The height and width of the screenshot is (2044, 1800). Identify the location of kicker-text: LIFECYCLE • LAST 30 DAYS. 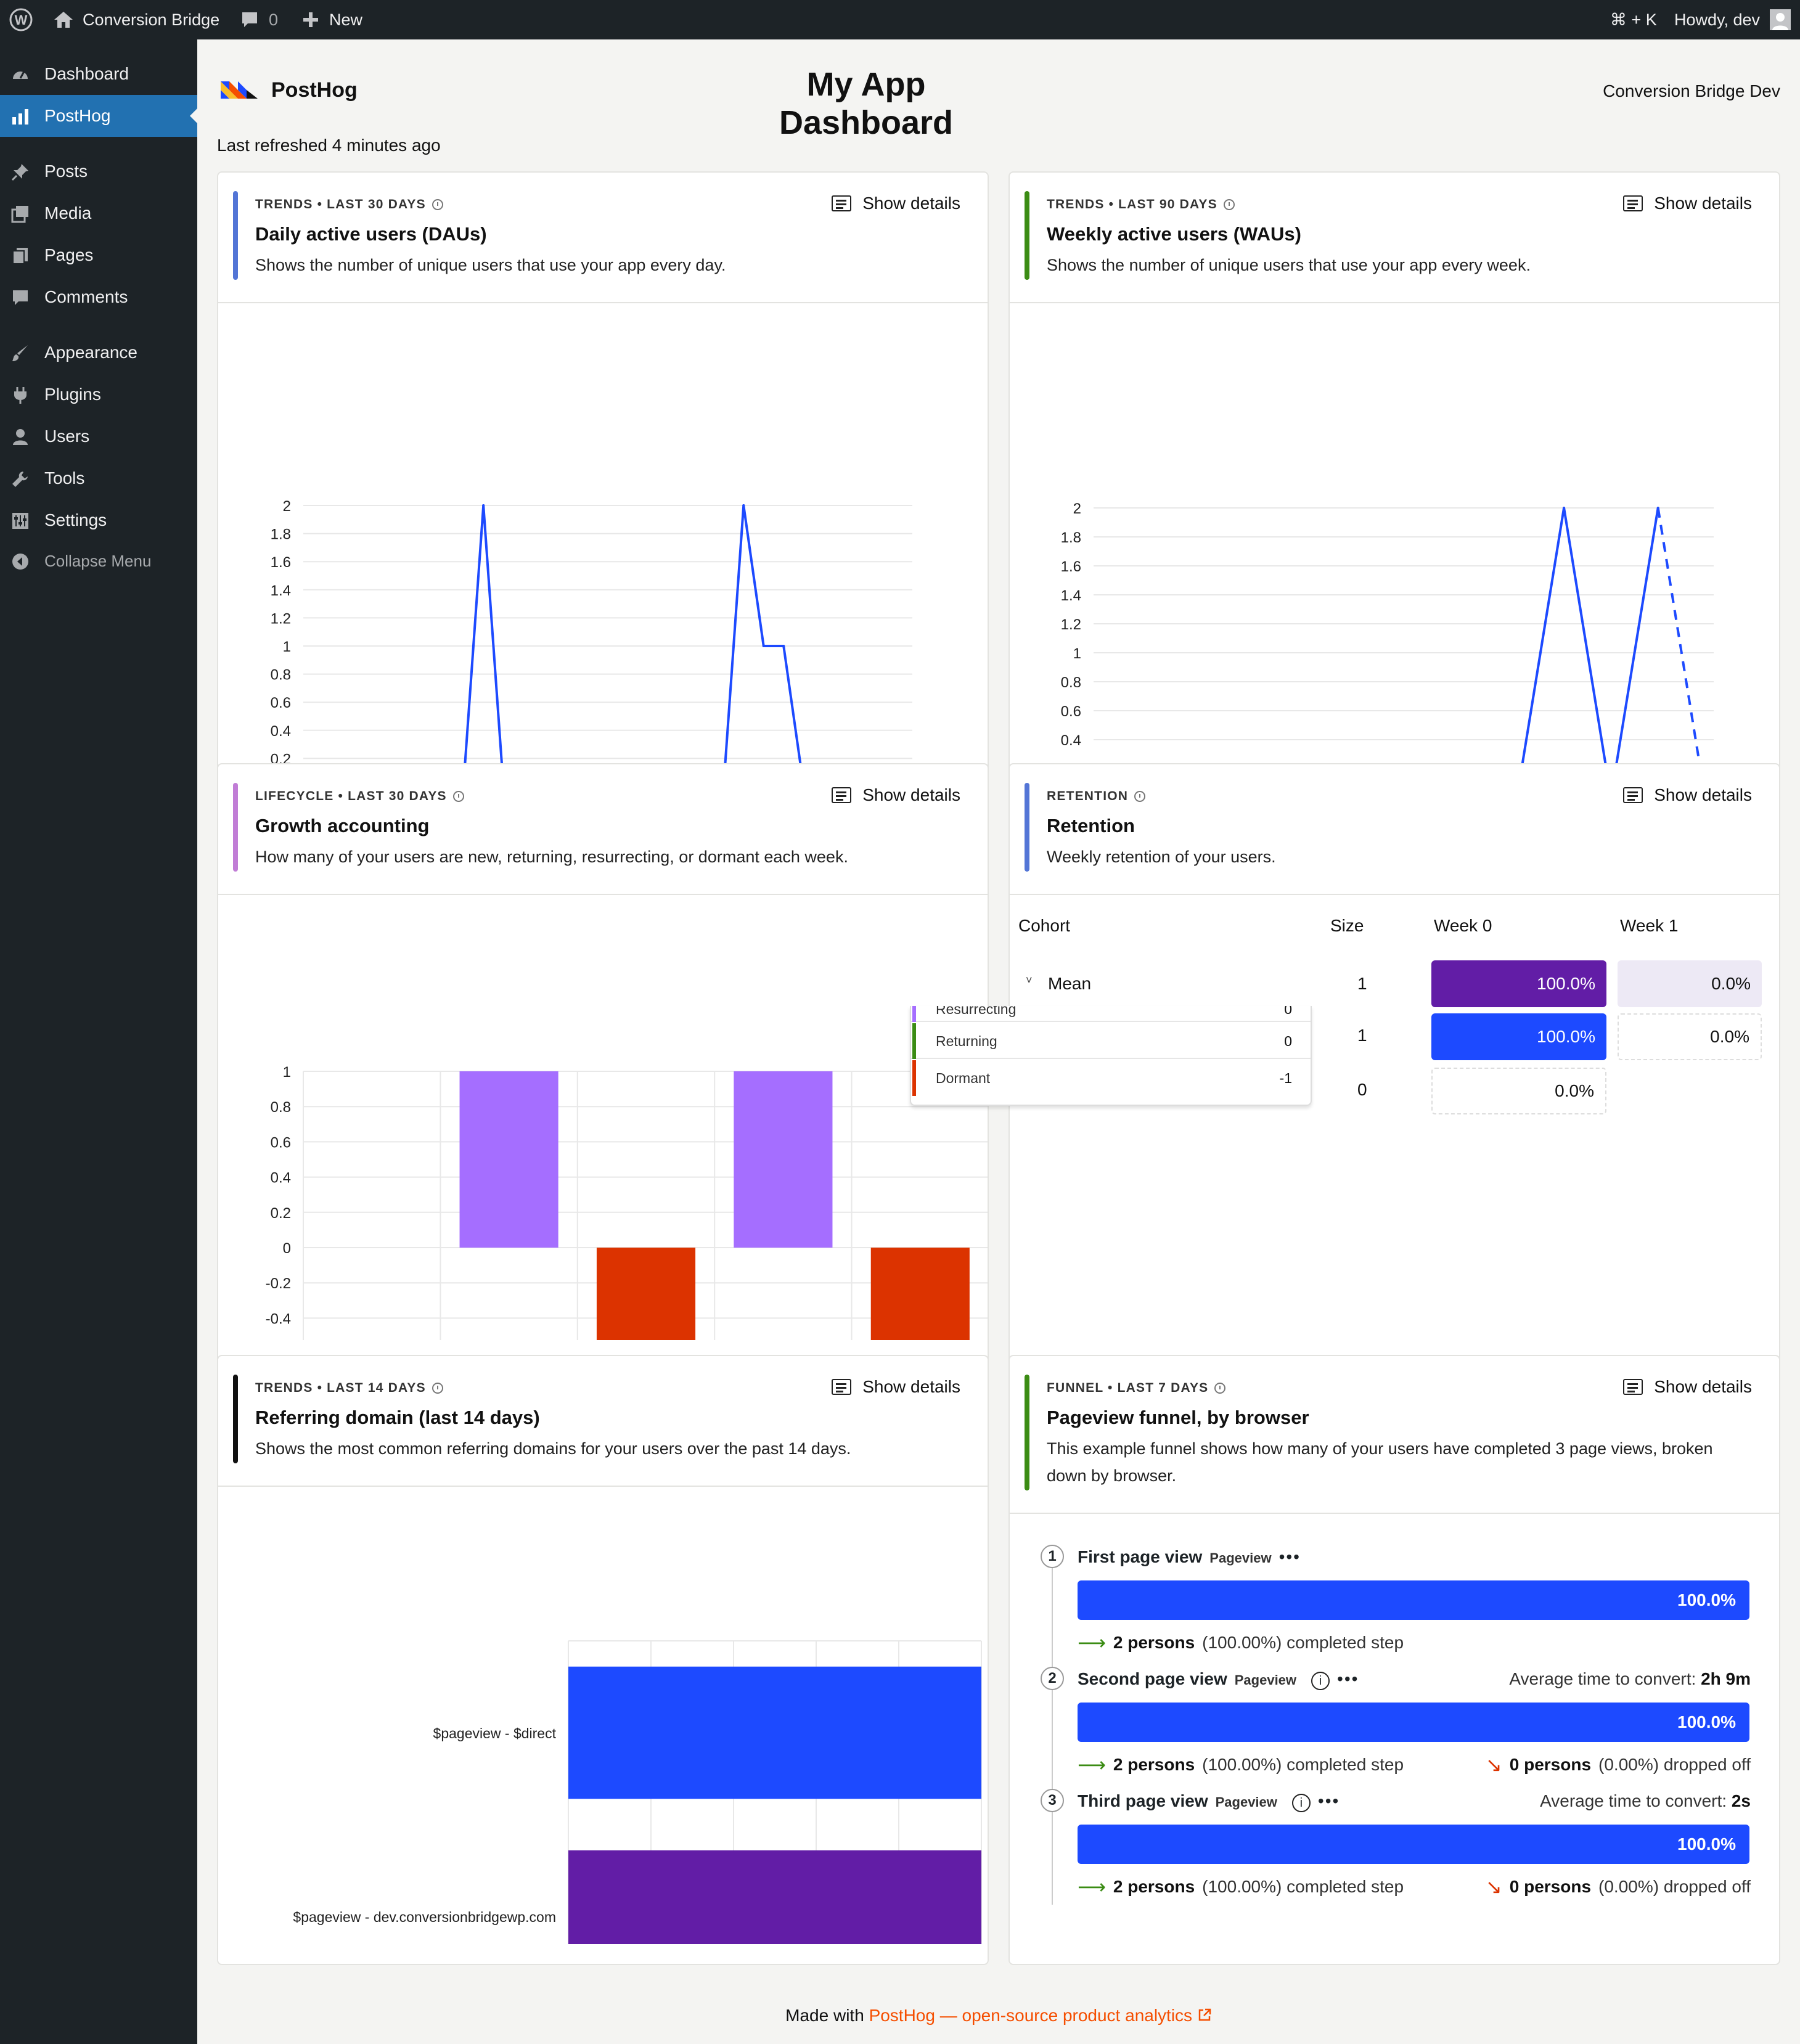
(351, 796).